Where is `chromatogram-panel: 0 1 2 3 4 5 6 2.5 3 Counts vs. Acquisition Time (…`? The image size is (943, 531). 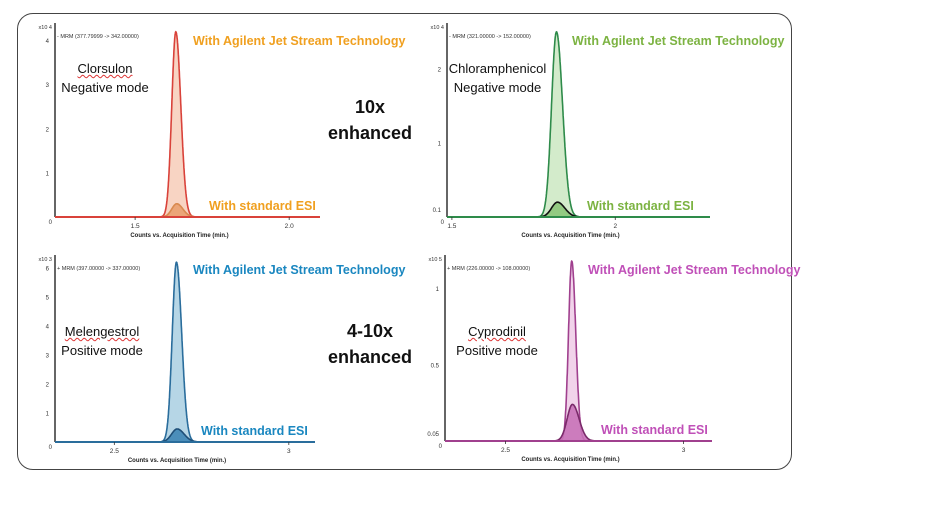
chromatogram-panel: 0 1 2 3 4 5 6 2.5 3 Counts vs. Acquisition Time (… is located at coordinates (177, 359).